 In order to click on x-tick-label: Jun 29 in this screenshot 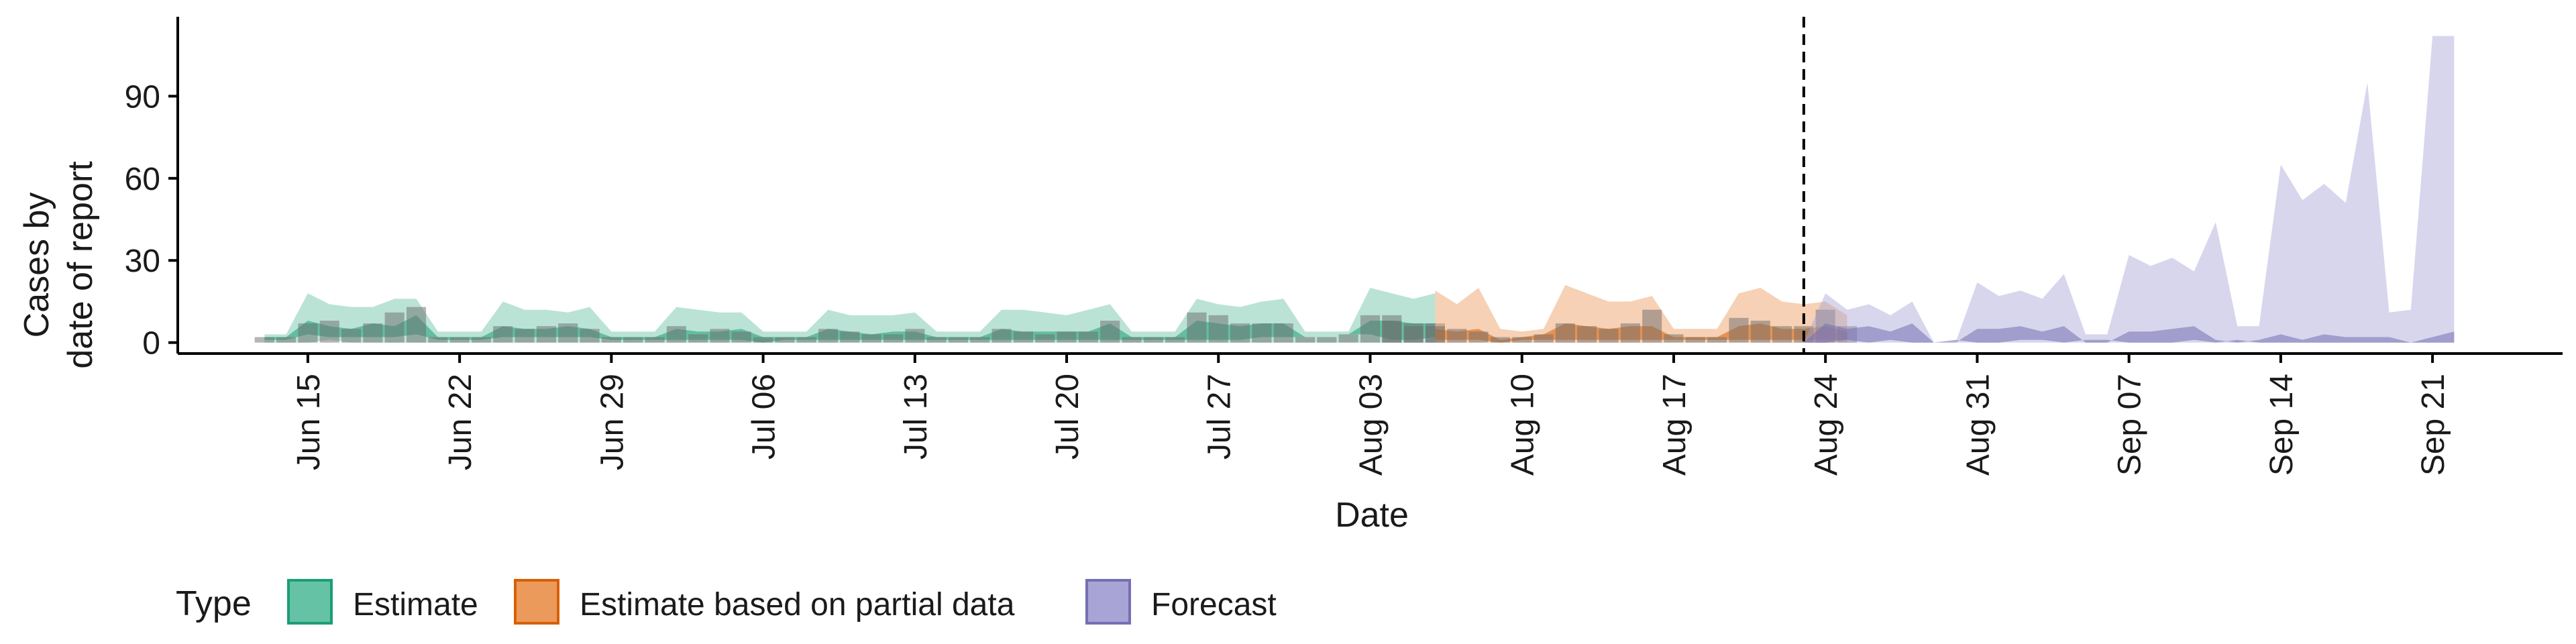, I will do `click(612, 422)`.